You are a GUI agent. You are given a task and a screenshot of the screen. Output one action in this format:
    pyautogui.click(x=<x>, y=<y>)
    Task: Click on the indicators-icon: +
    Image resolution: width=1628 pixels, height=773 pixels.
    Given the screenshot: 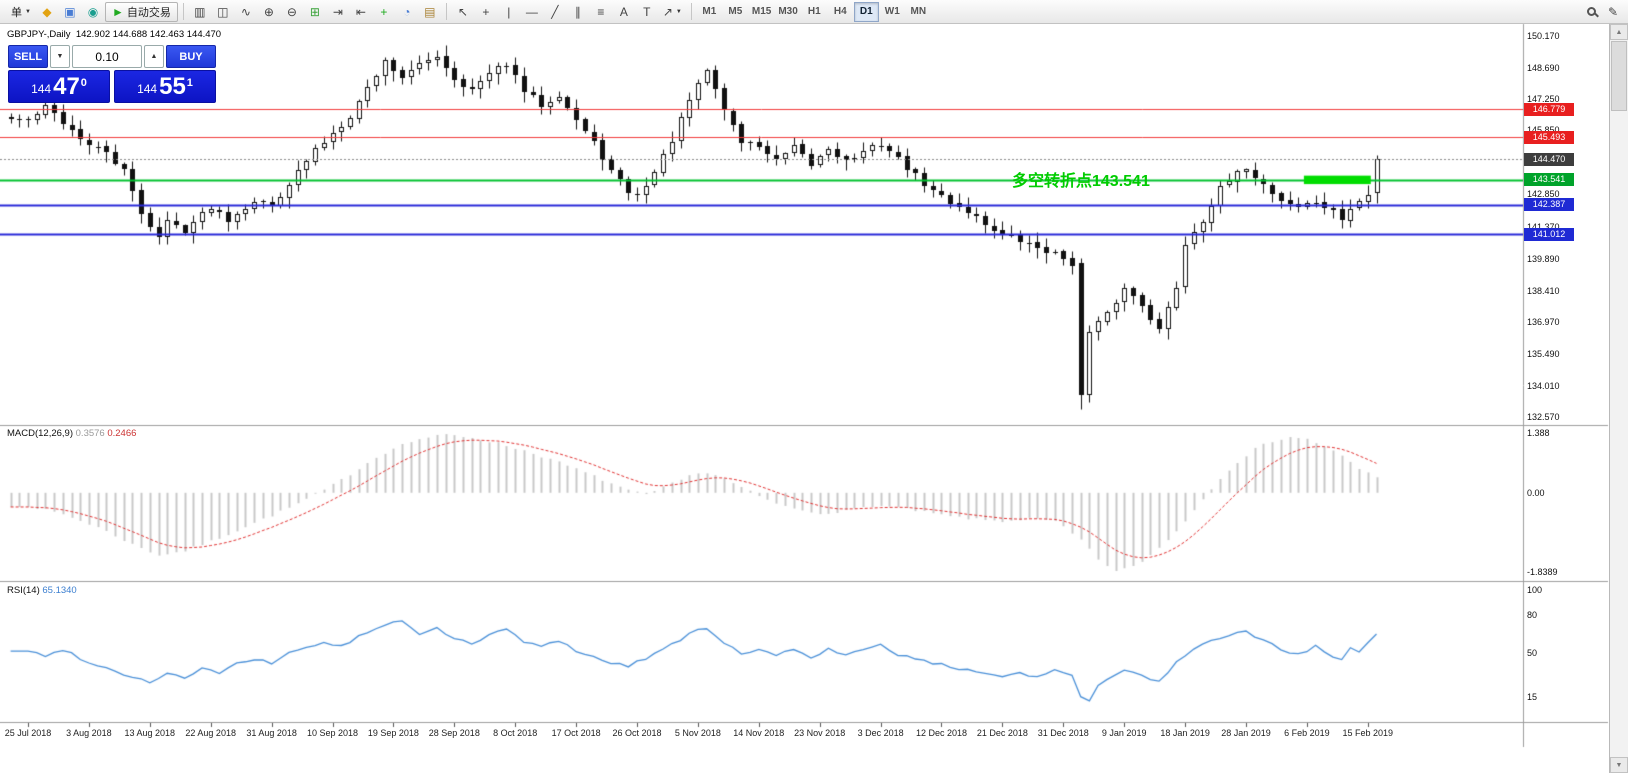 What is the action you would take?
    pyautogui.click(x=384, y=11)
    